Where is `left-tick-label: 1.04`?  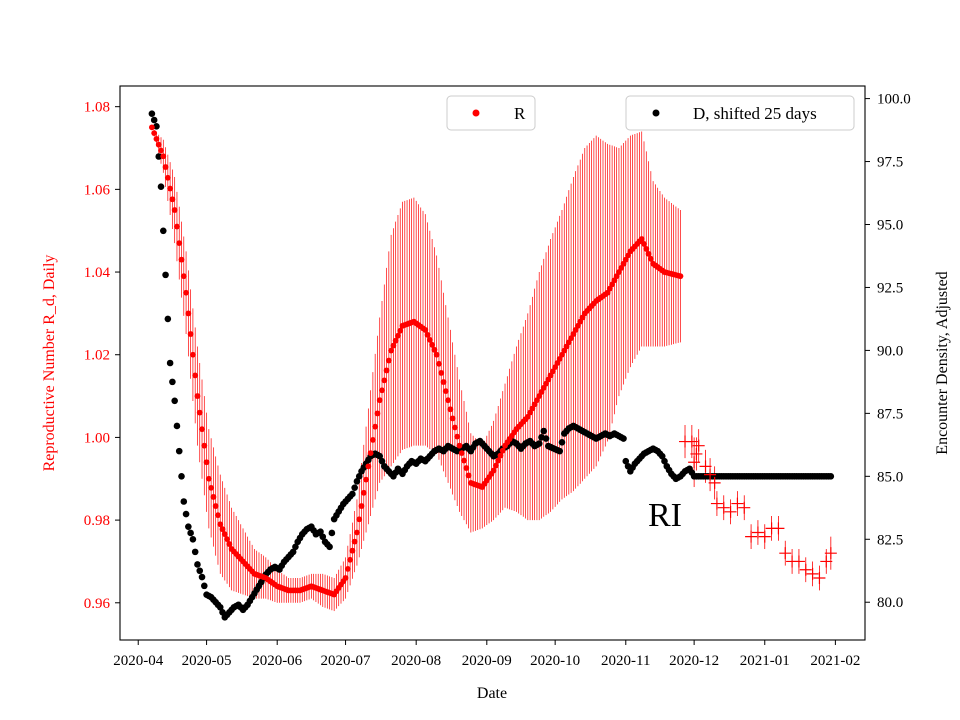 left-tick-label: 1.04 is located at coordinates (97, 273).